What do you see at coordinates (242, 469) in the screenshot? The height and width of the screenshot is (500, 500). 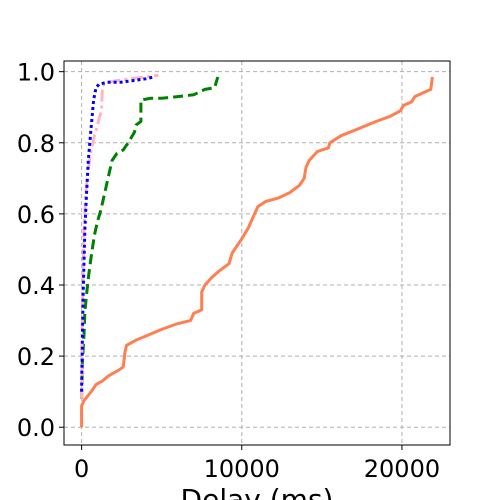 I see `x-tick-label: 10000` at bounding box center [242, 469].